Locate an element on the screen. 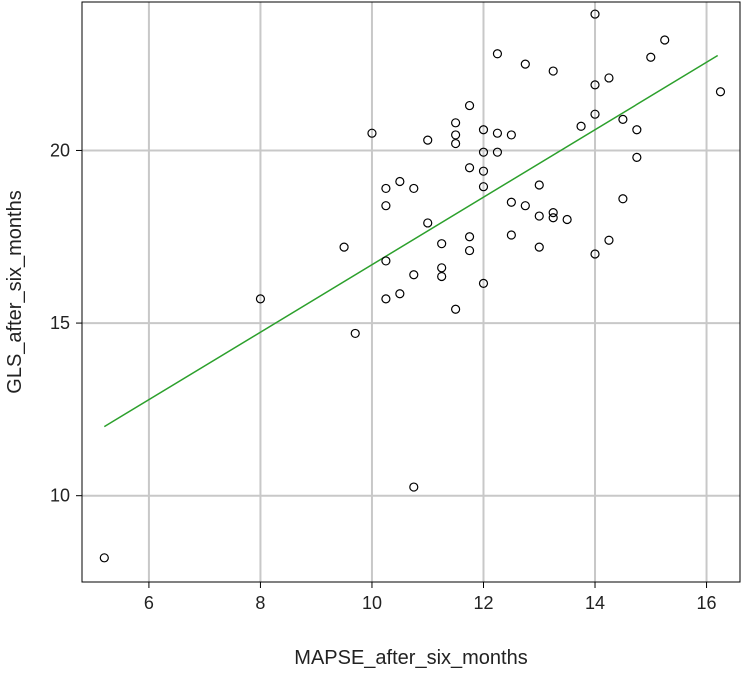 Image resolution: width=744 pixels, height=686 pixels. y-tick-label: 20 is located at coordinates (60, 150).